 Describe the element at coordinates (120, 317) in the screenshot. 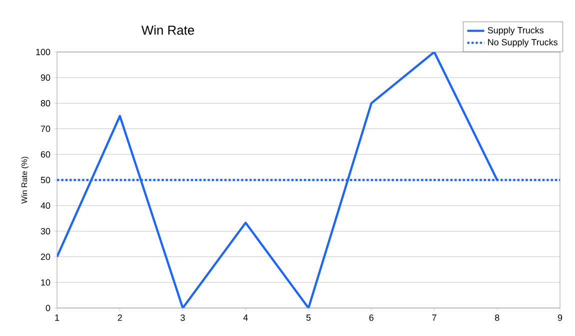

I see `x-tick-label: 2` at that location.